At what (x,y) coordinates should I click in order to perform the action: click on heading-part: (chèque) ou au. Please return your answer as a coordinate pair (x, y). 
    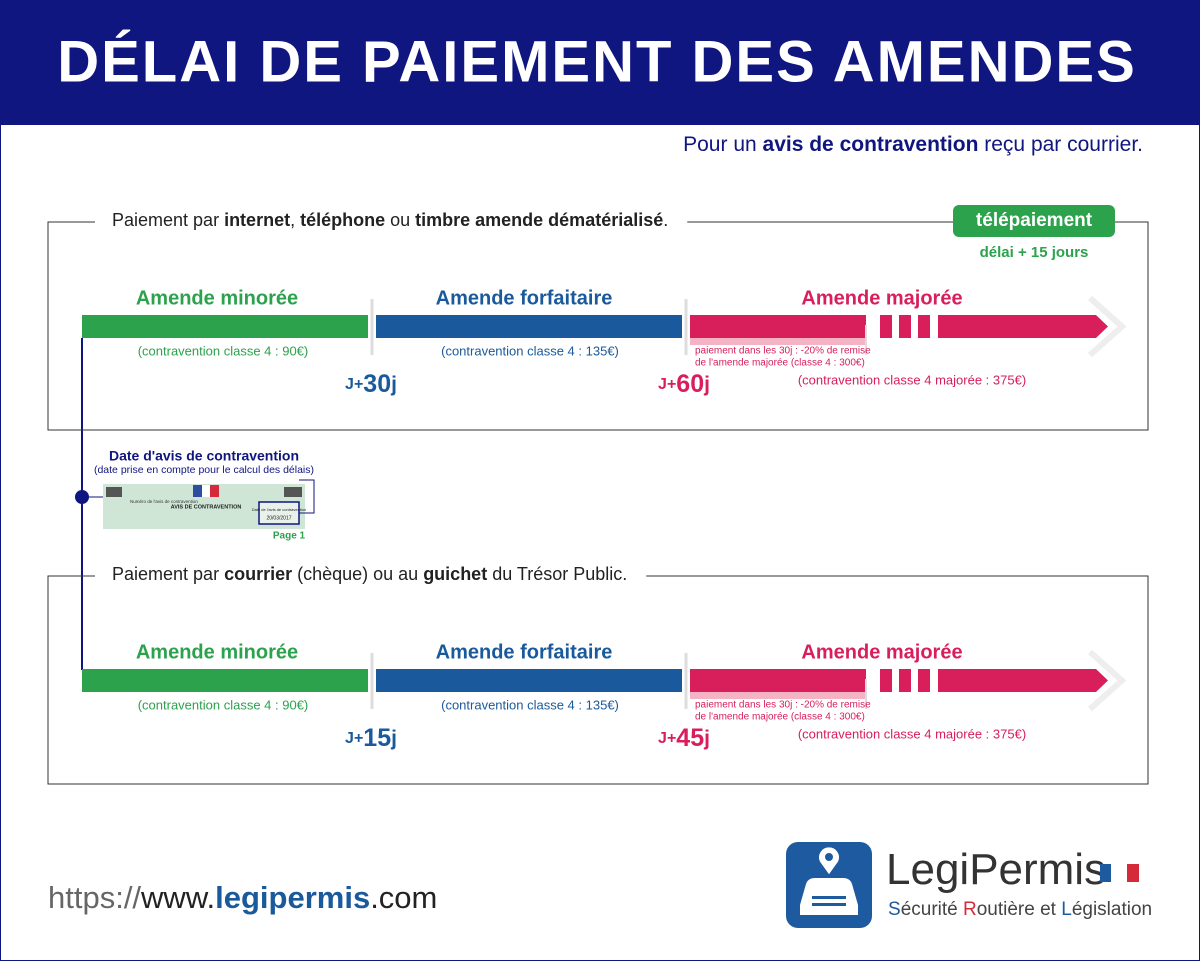
    Looking at the image, I should click on (357, 574).